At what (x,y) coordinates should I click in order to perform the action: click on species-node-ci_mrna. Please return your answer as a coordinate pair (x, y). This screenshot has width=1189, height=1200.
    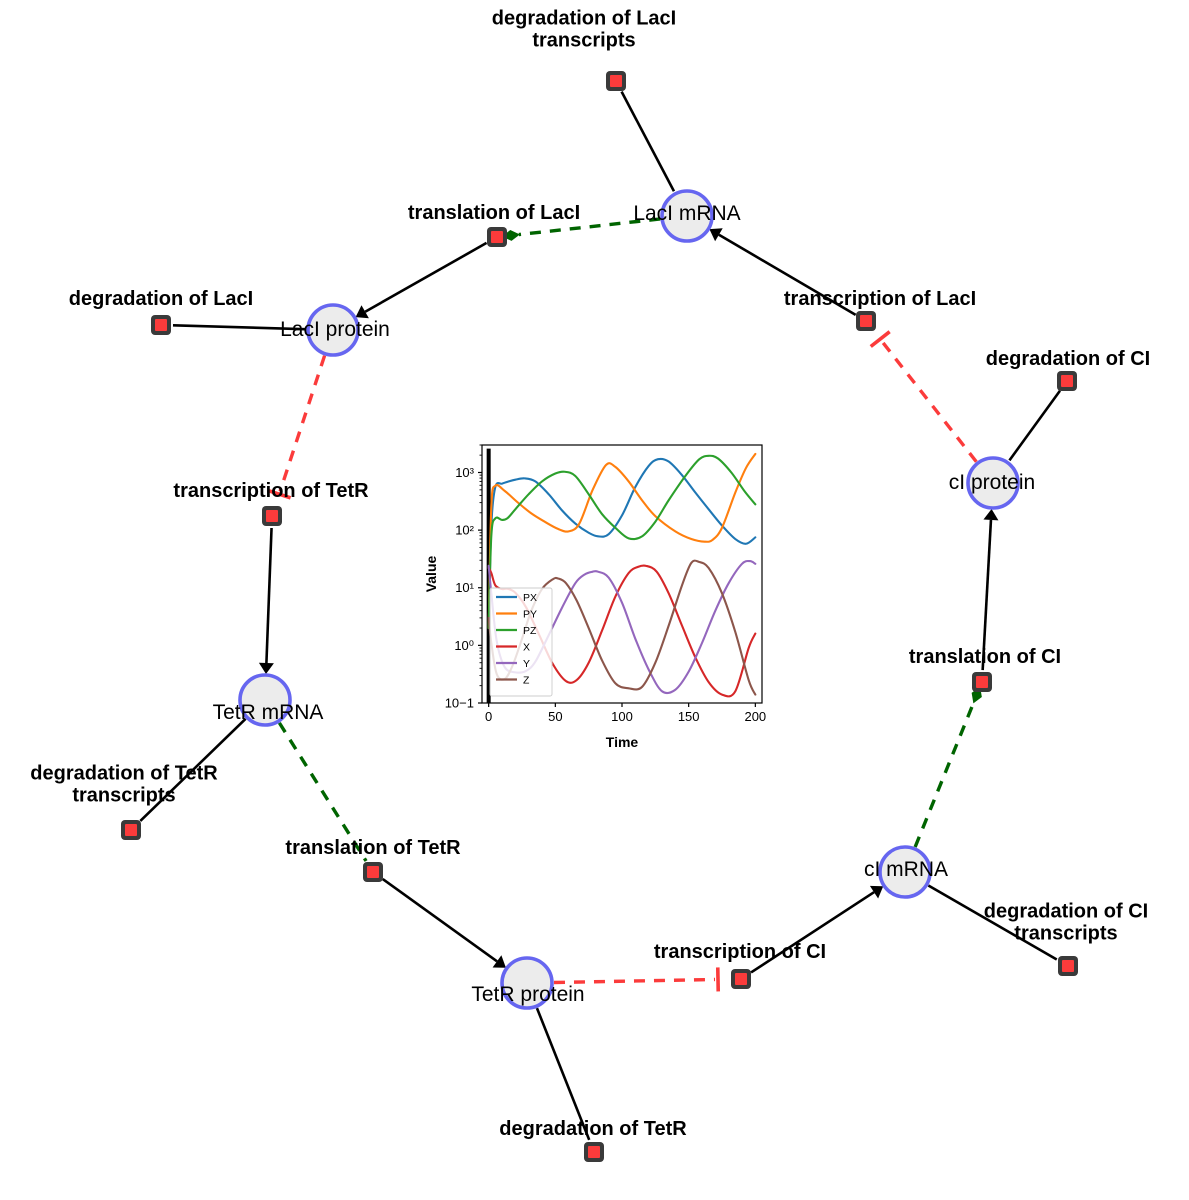
    Looking at the image, I should click on (905, 872).